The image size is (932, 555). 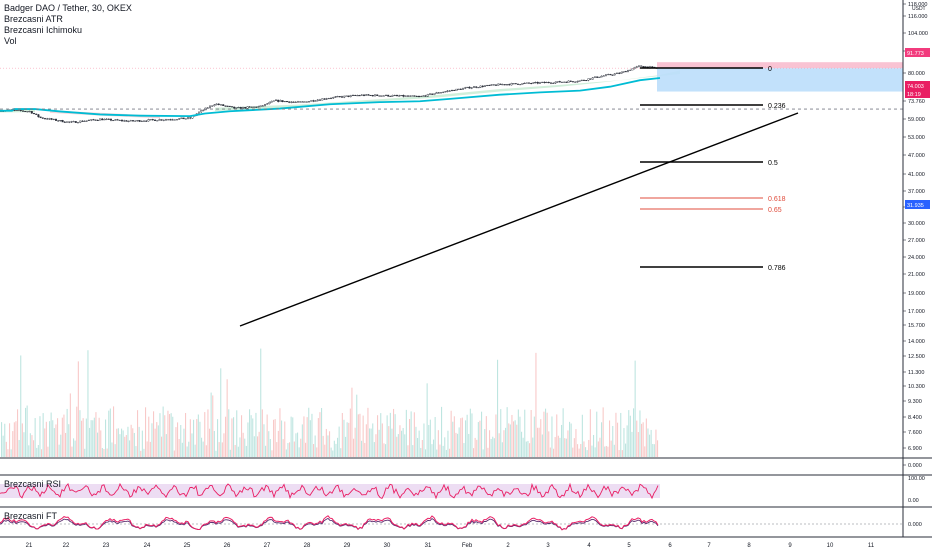 What do you see at coordinates (917, 17) in the screenshot?
I see `price-tick-label: 116.000` at bounding box center [917, 17].